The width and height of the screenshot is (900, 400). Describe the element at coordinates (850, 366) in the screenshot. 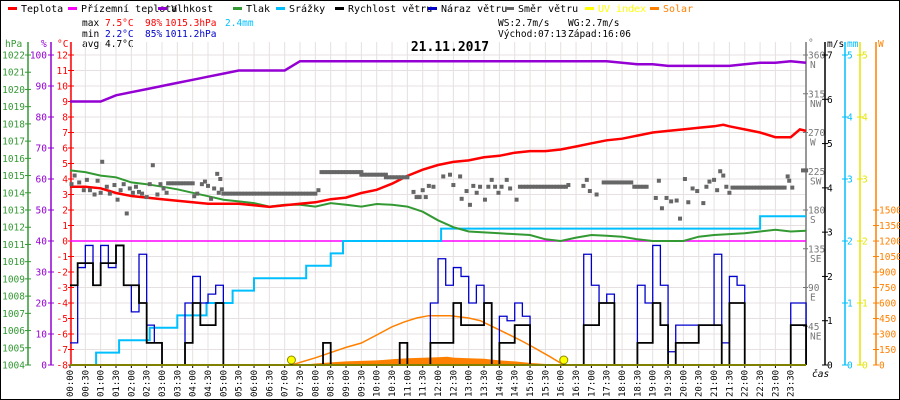

I see `rain-tick-label: 0` at that location.